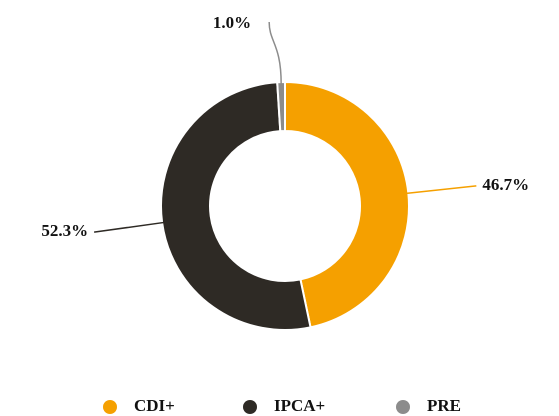  What do you see at coordinates (444, 405) in the screenshot?
I see `legend-label: PRE` at bounding box center [444, 405].